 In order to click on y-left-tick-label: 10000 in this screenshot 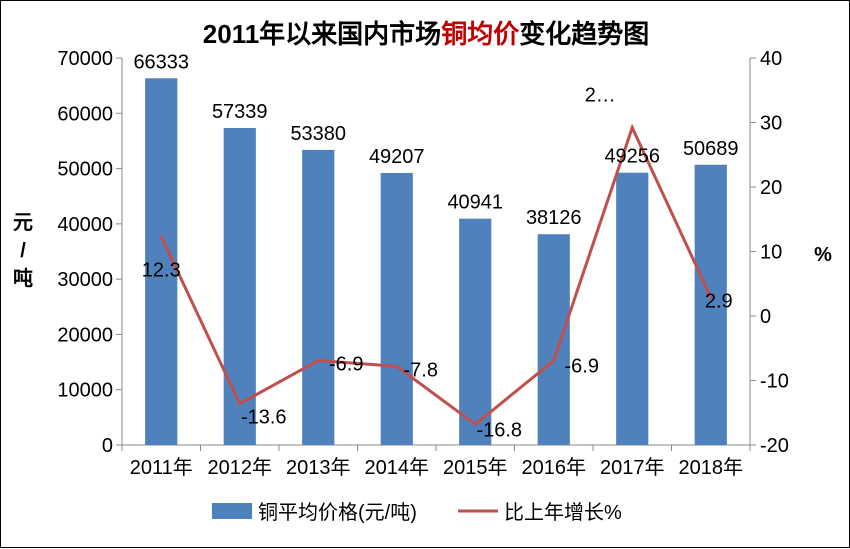, I will do `click(85, 391)`.